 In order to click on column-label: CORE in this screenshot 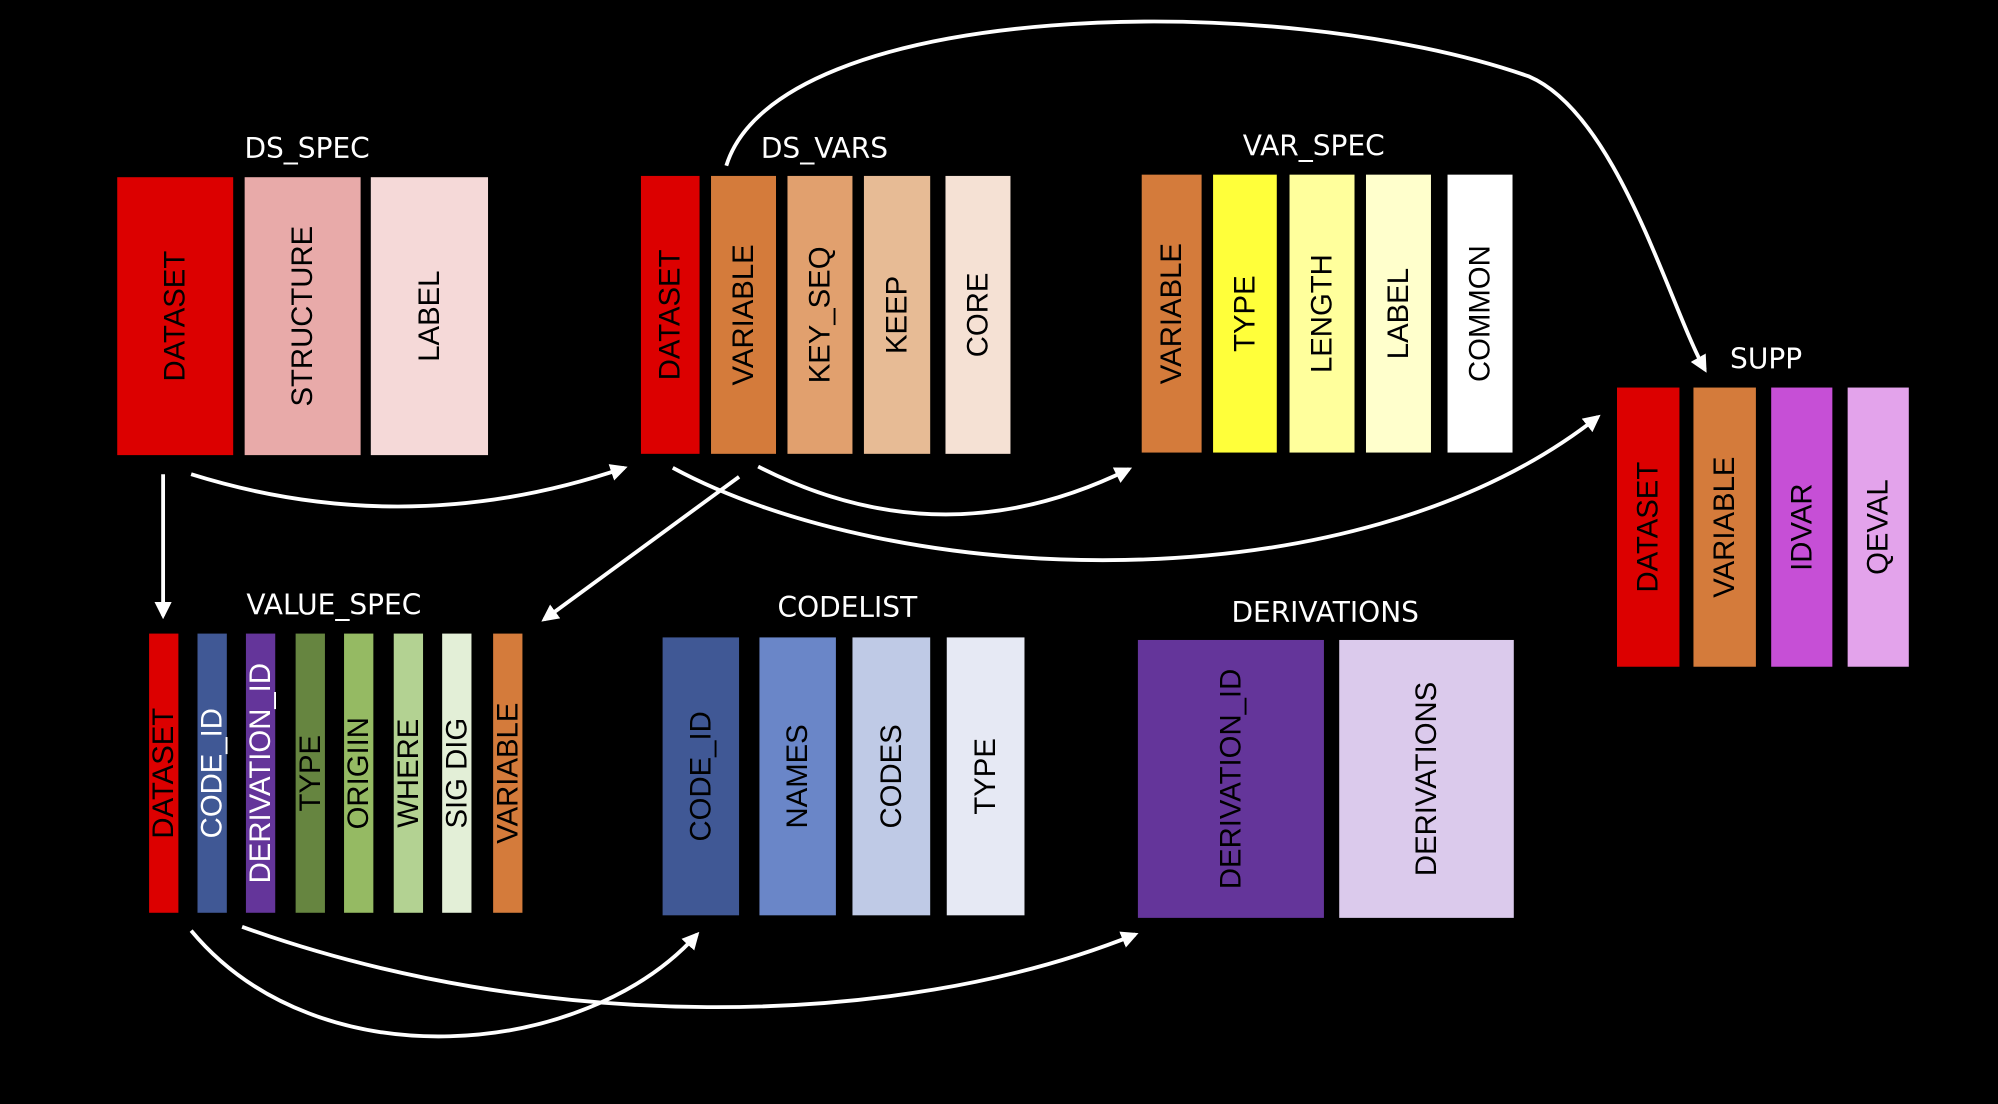, I will do `click(977, 315)`.